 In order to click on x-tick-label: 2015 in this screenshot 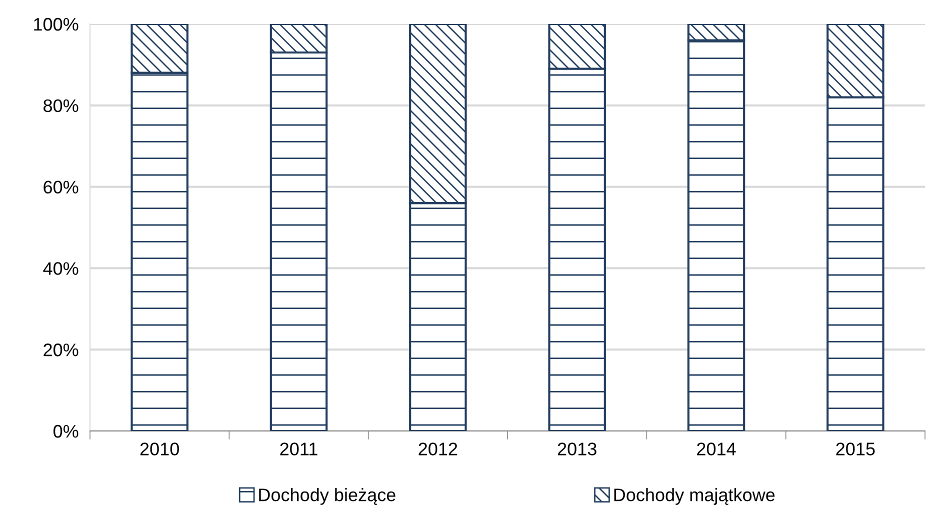, I will do `click(855, 449)`.